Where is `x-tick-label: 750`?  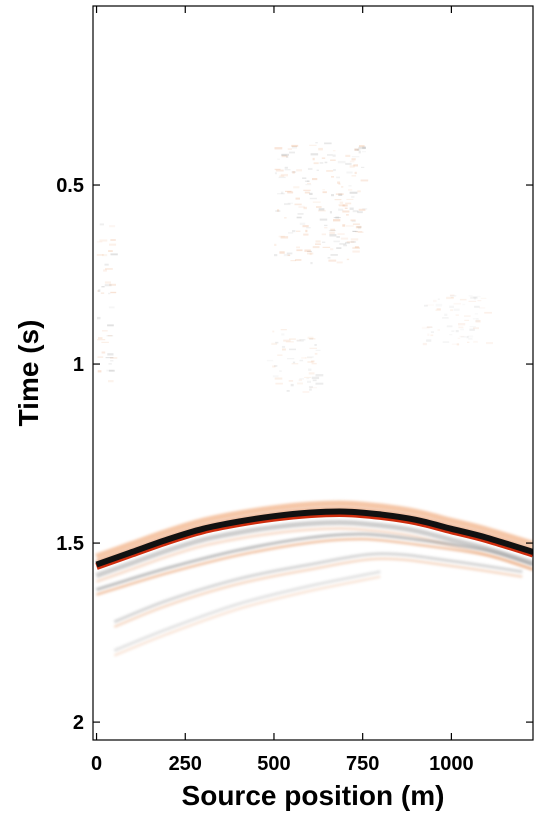 x-tick-label: 750 is located at coordinates (362, 764).